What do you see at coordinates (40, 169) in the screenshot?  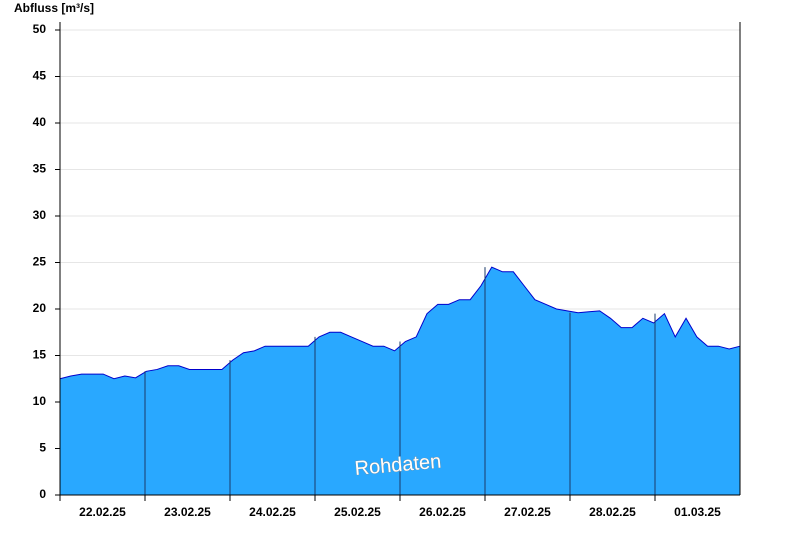 I see `y-tick-label: 35` at bounding box center [40, 169].